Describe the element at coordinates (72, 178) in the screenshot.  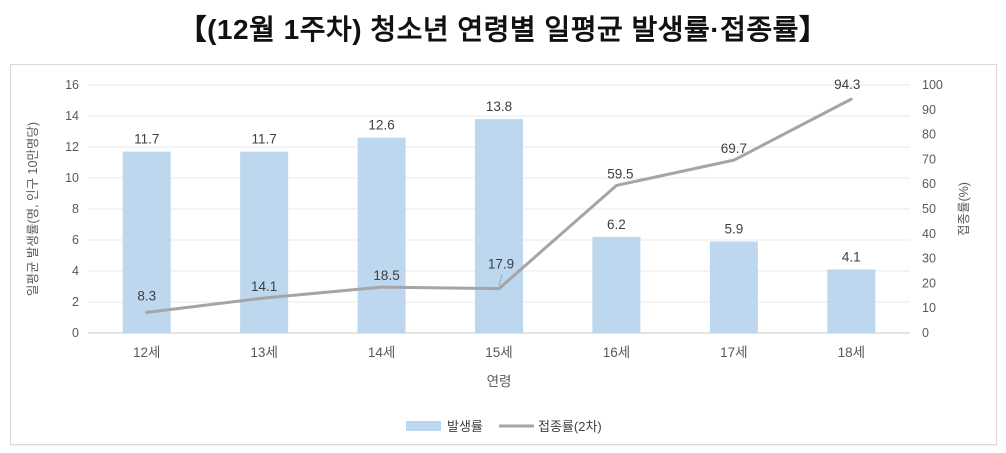
I see `left-tick-label: 10` at that location.